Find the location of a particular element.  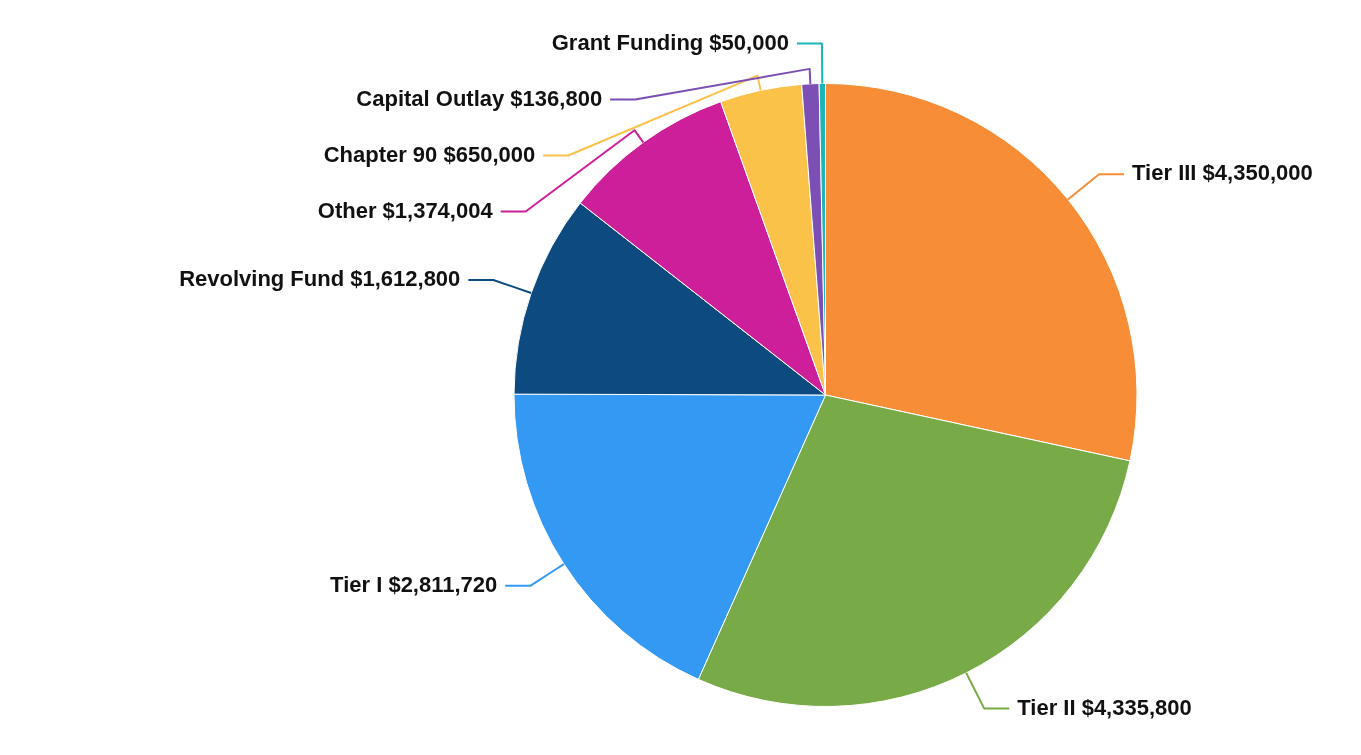

slice-label: Tier II $4,335,800 is located at coordinates (1104, 707).